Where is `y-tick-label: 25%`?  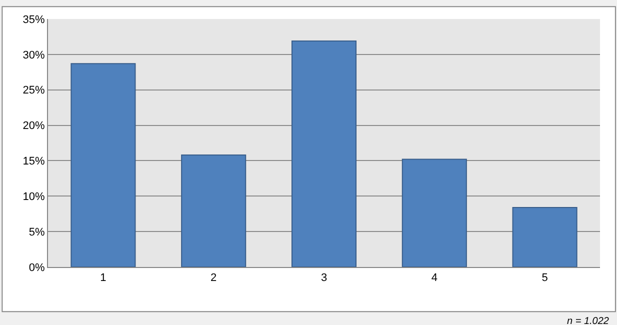 y-tick-label: 25% is located at coordinates (34, 90).